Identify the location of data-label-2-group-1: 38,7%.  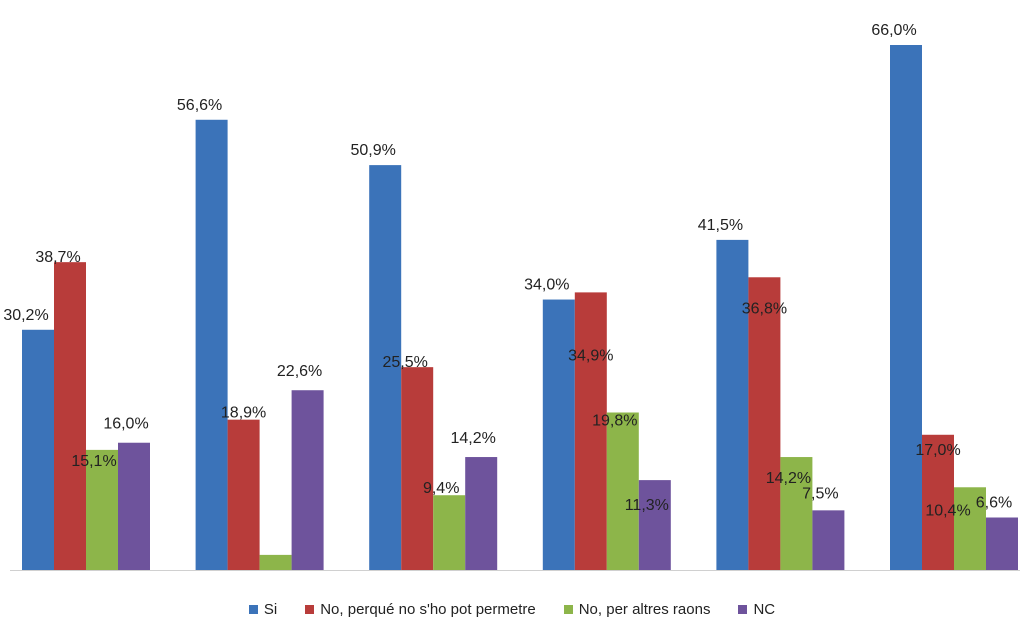
(57, 257).